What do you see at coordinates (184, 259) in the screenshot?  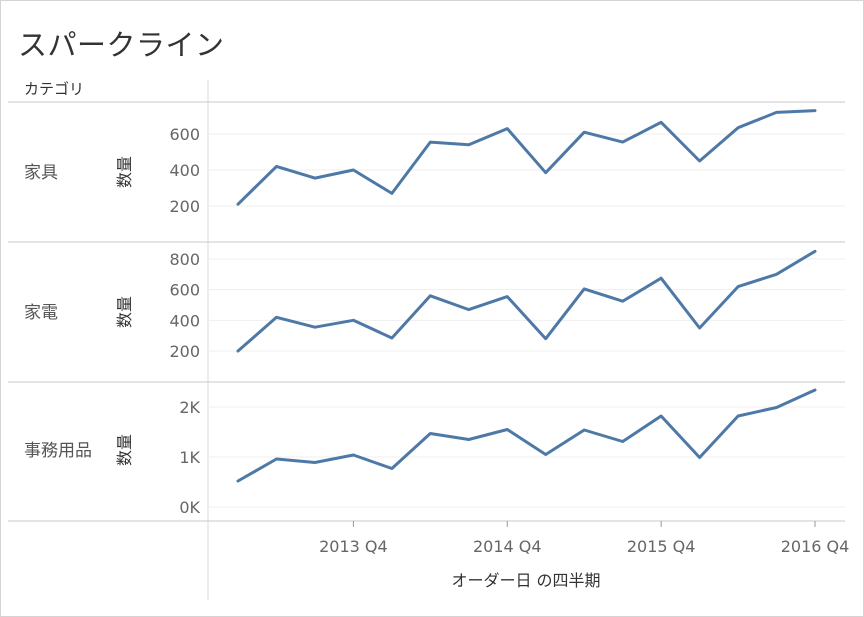 I see `y-tick-label: 800` at bounding box center [184, 259].